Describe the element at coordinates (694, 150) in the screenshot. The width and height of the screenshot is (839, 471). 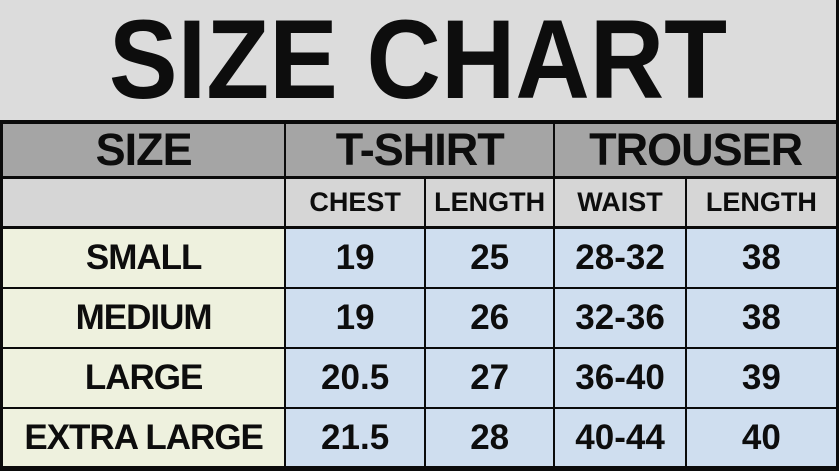
I see `column-group-trouser: TROUSER` at that location.